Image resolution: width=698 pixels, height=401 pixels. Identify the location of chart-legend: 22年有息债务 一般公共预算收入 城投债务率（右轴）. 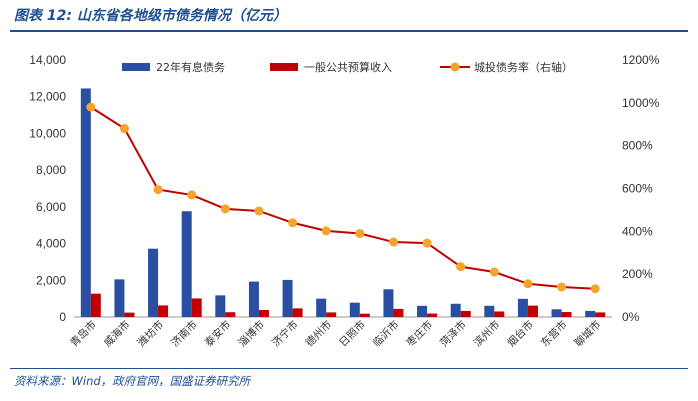
(347, 67).